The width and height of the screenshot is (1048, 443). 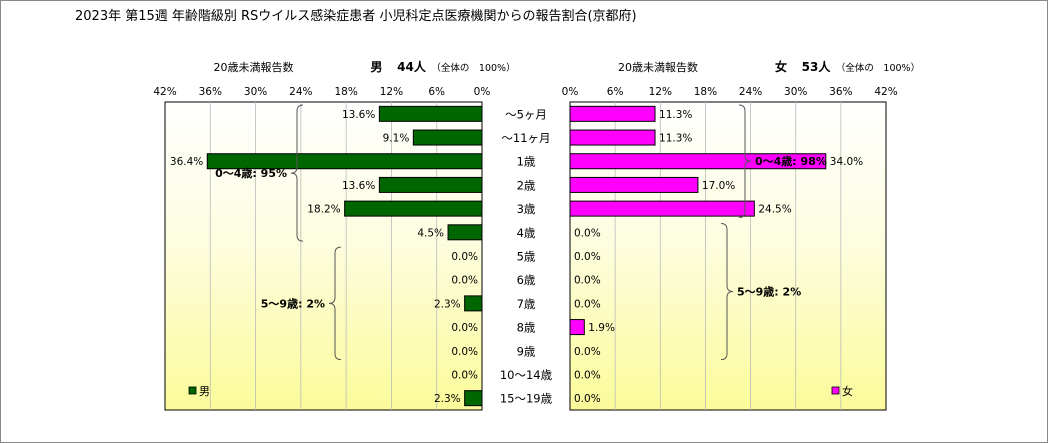 I want to click on series-header-count-female: 53人, so click(x=817, y=66).